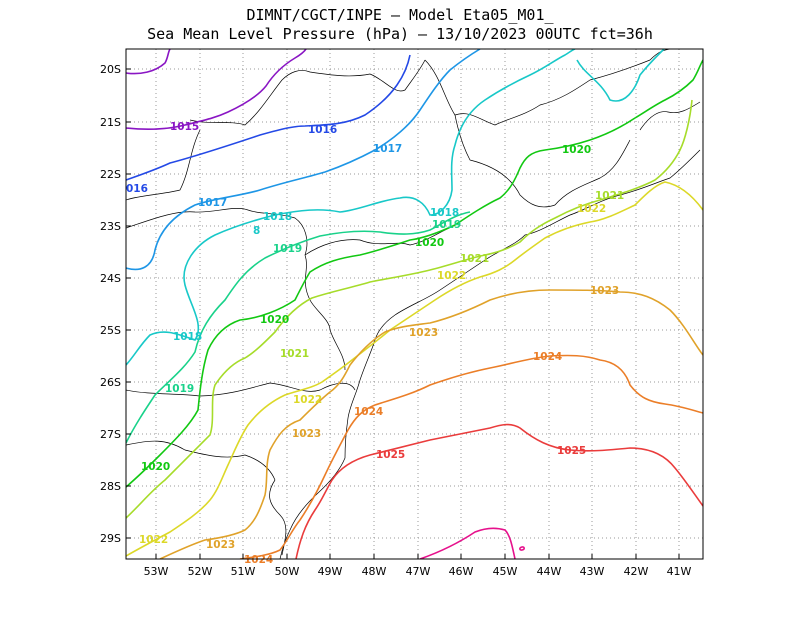  I want to click on lon-tick-label: 53W, so click(156, 571).